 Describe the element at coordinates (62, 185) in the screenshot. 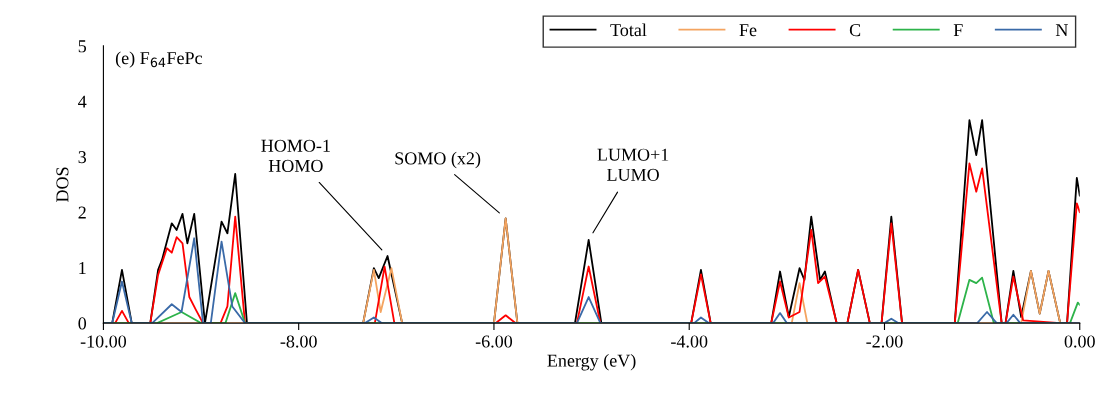

I see `y-axis-title: DOS` at that location.